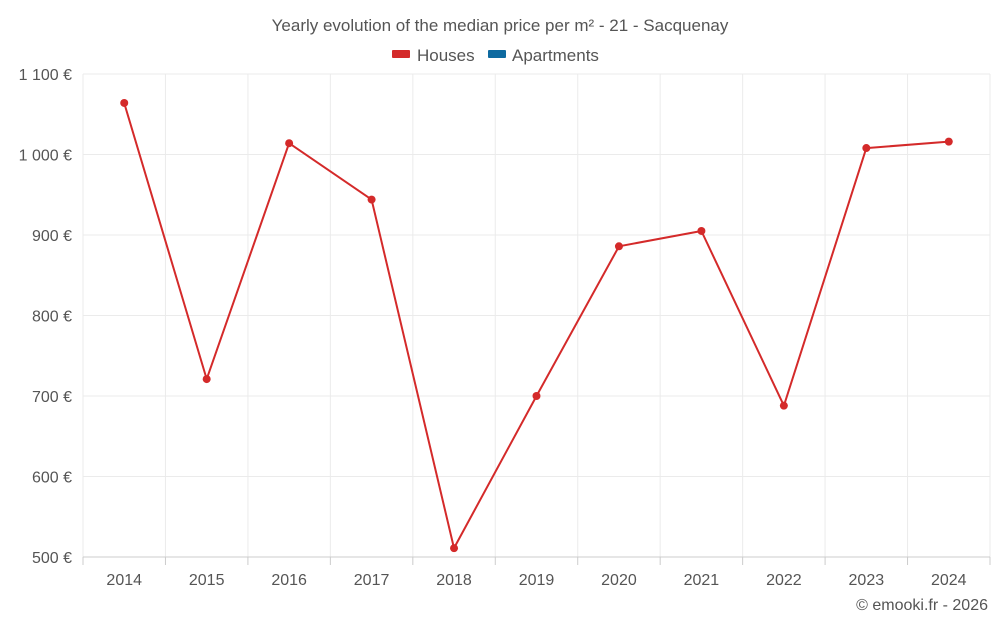  Describe the element at coordinates (922, 605) in the screenshot. I see `credit-text: © emooki.fr - 2026` at that location.